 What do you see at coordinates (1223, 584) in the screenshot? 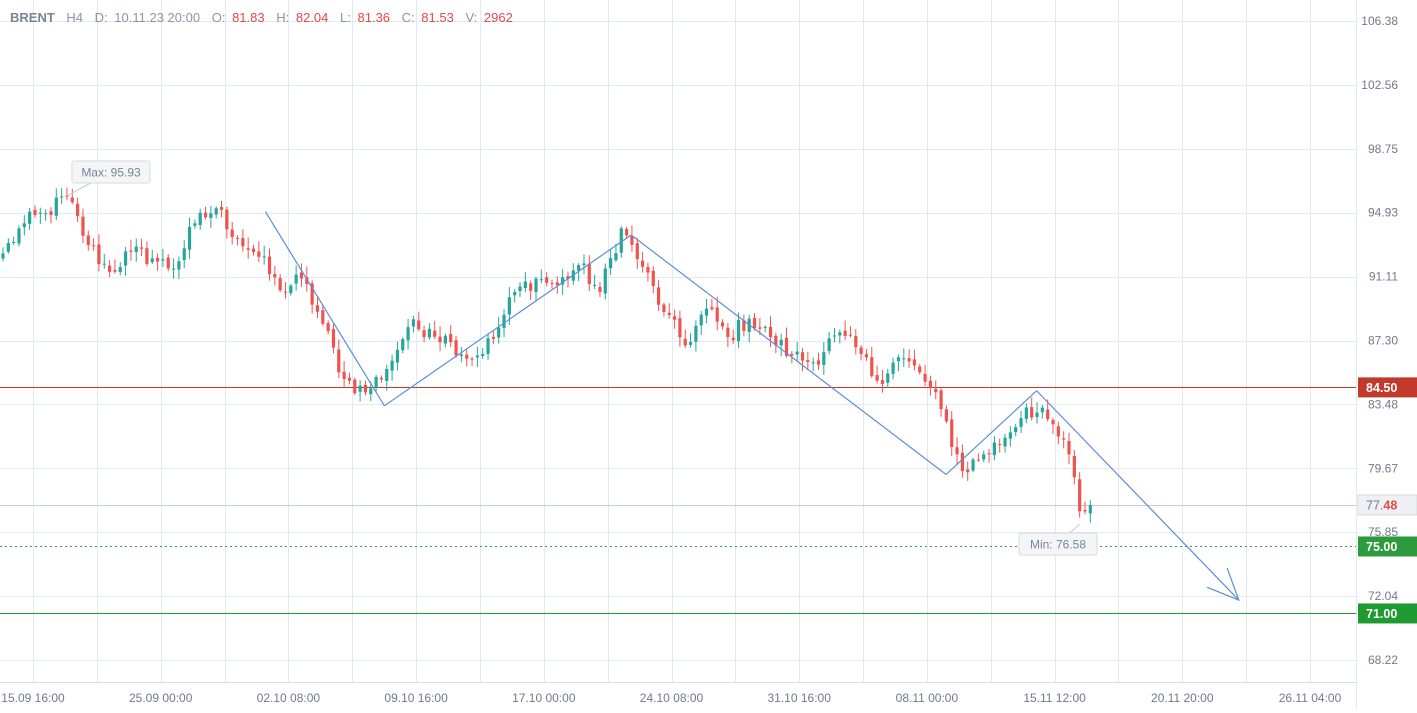
I see `trend-arrow-head` at bounding box center [1223, 584].